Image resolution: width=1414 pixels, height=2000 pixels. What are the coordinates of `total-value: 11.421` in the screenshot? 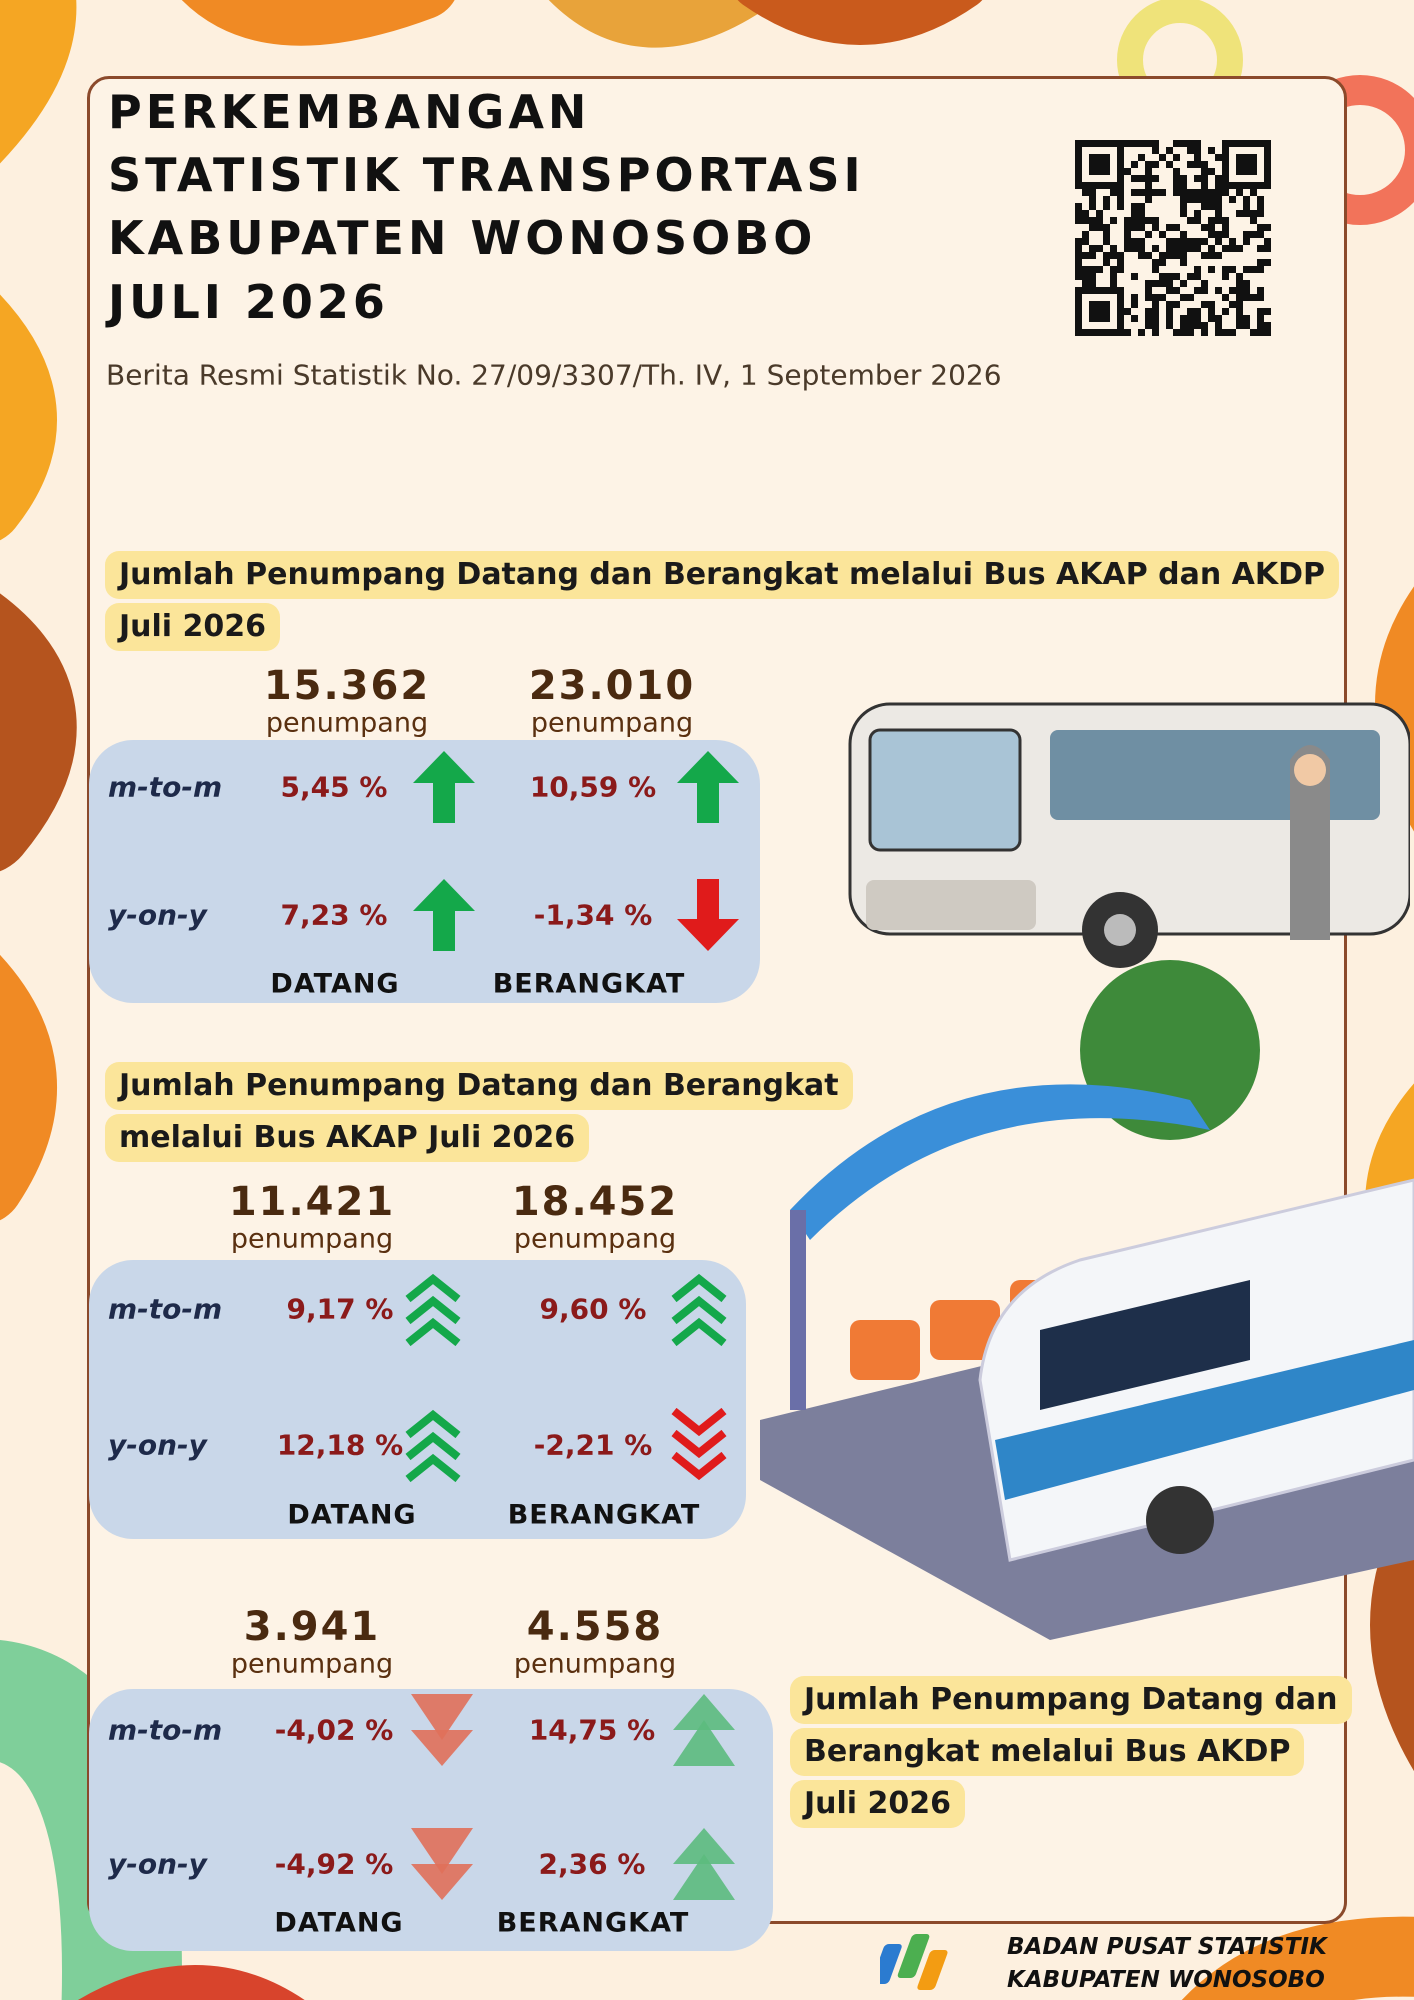 It's located at (312, 1202).